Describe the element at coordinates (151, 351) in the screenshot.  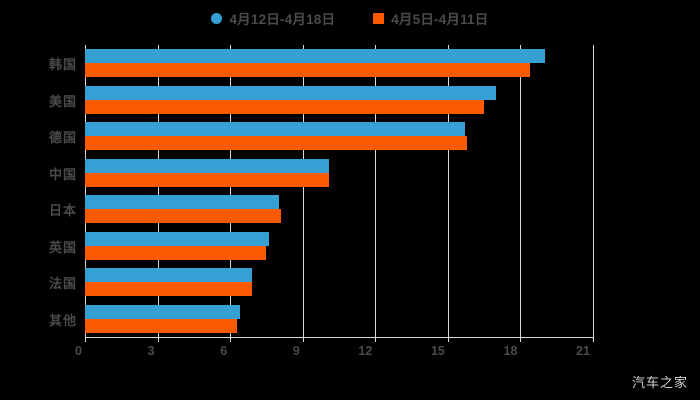
I see `x-tick-label-1: 3` at that location.